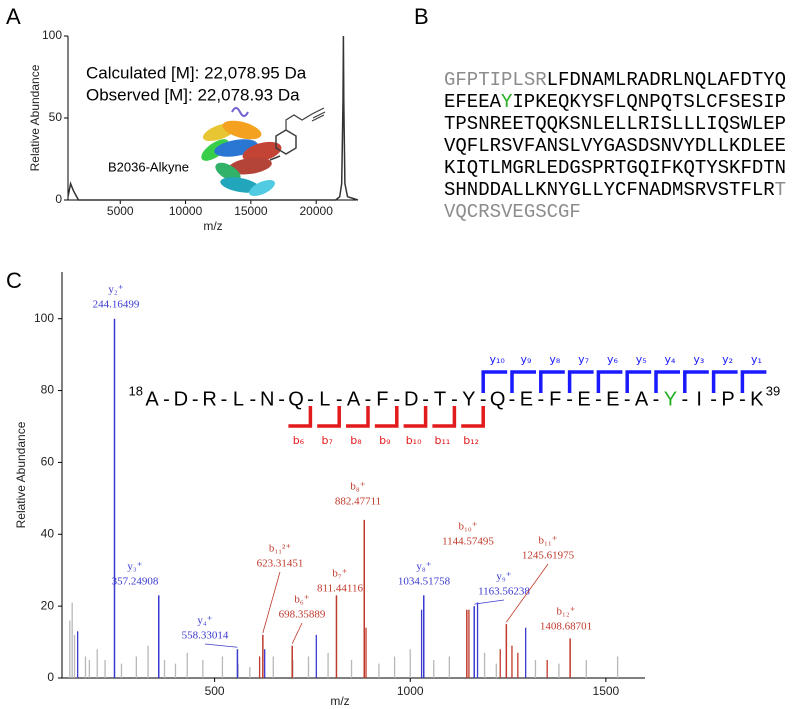 The height and width of the screenshot is (709, 800). Describe the element at coordinates (205, 636) in the screenshot. I see `ion-mz-label: 558.33014` at that location.